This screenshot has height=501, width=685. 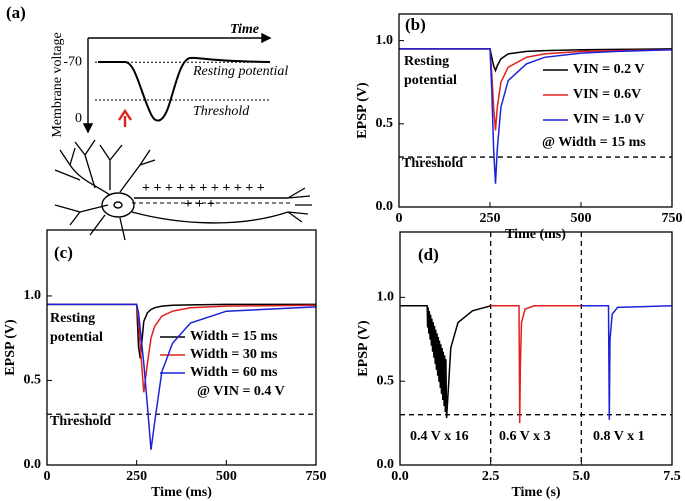 I want to click on legend-label: Width = 60 ms, so click(x=234, y=372).